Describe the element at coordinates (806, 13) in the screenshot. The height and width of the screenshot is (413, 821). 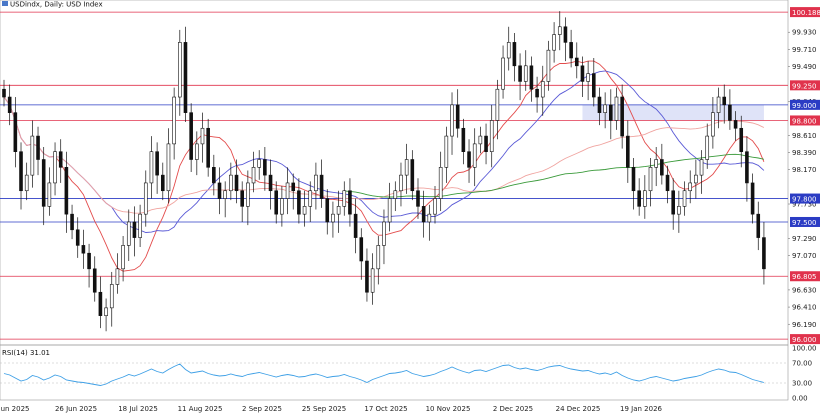
I see `level-tag-label: 100.188` at that location.